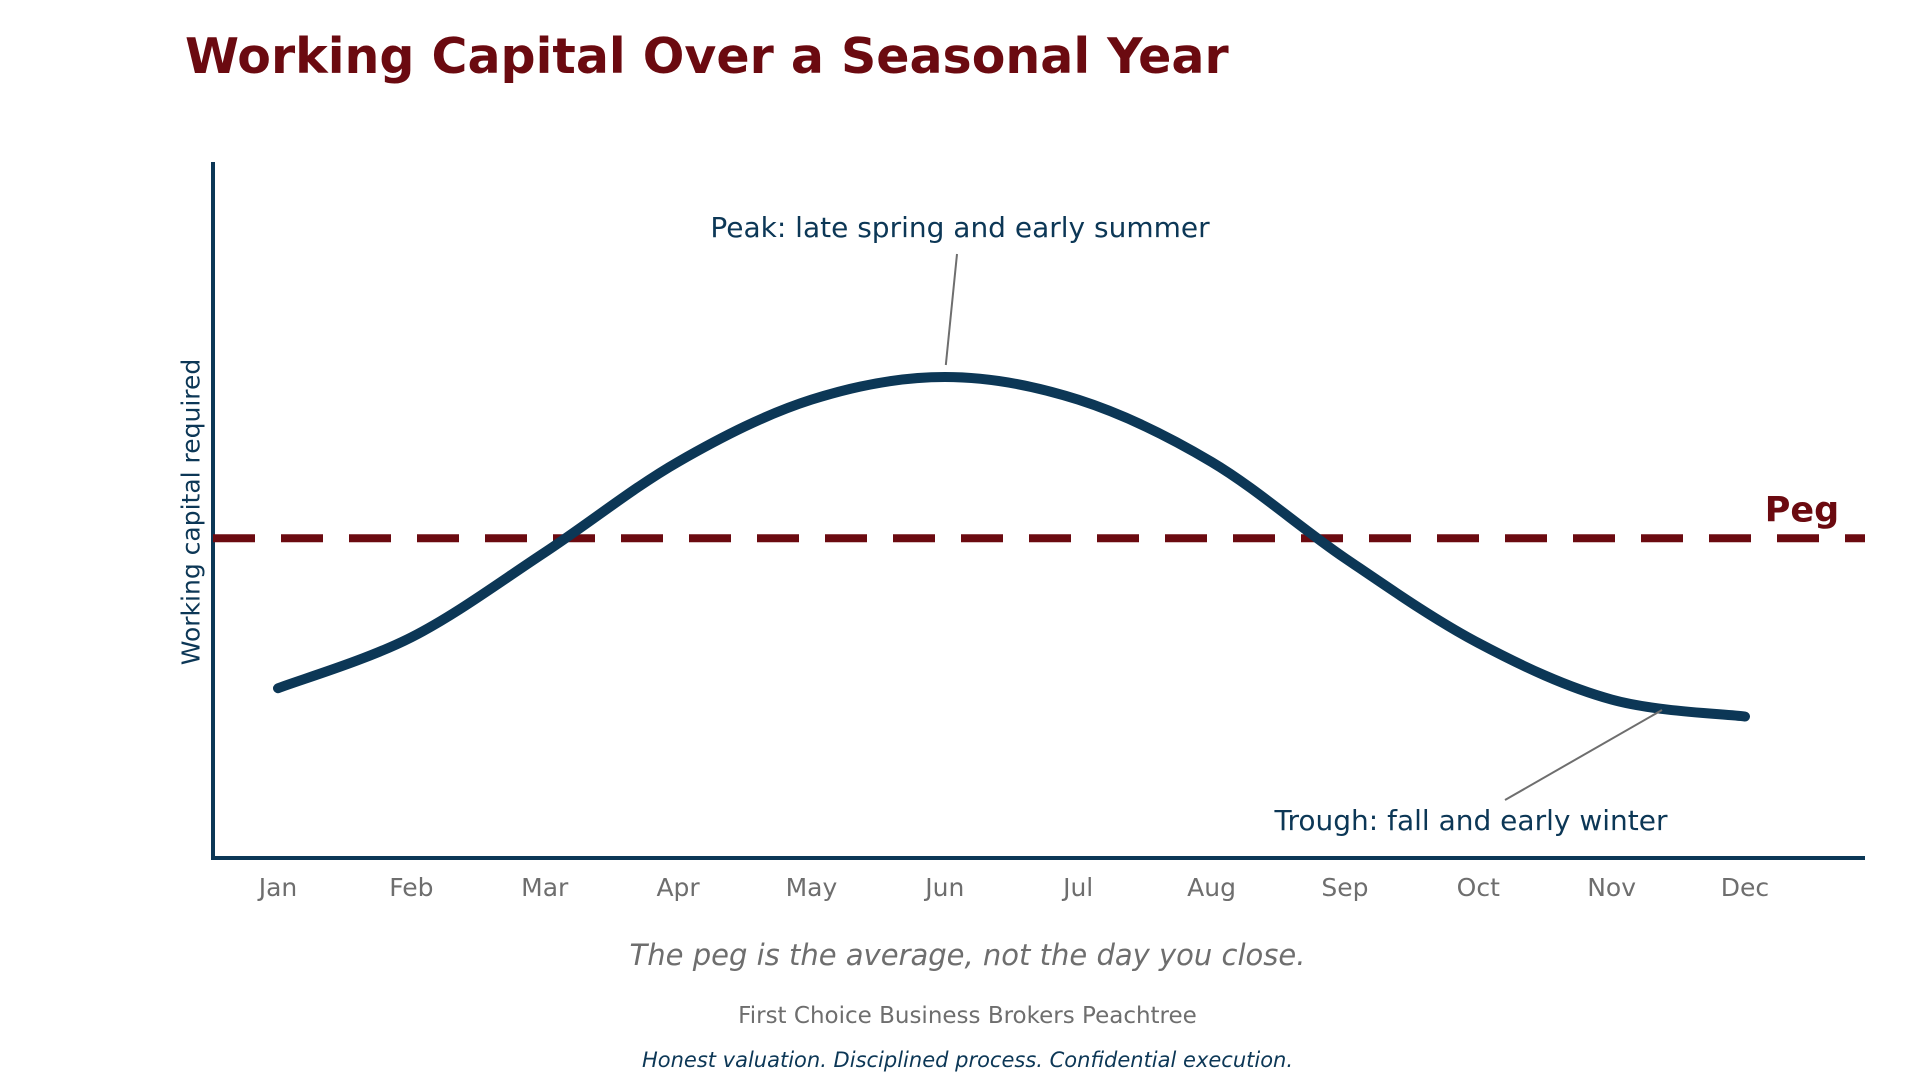  Describe the element at coordinates (1583, 755) in the screenshot. I see `trough-leader-line` at that location.